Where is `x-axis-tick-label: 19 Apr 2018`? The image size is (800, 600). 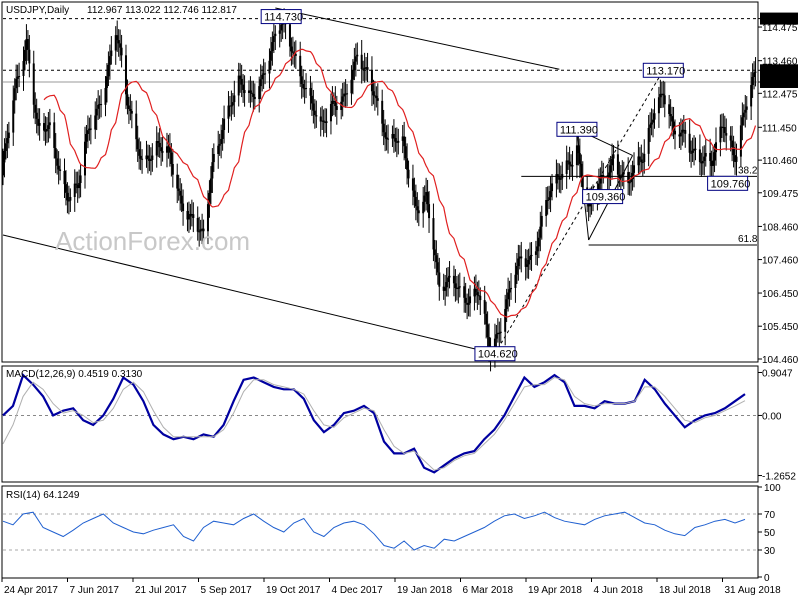
x-axis-tick-label: 19 Apr 2018 is located at coordinates (555, 590).